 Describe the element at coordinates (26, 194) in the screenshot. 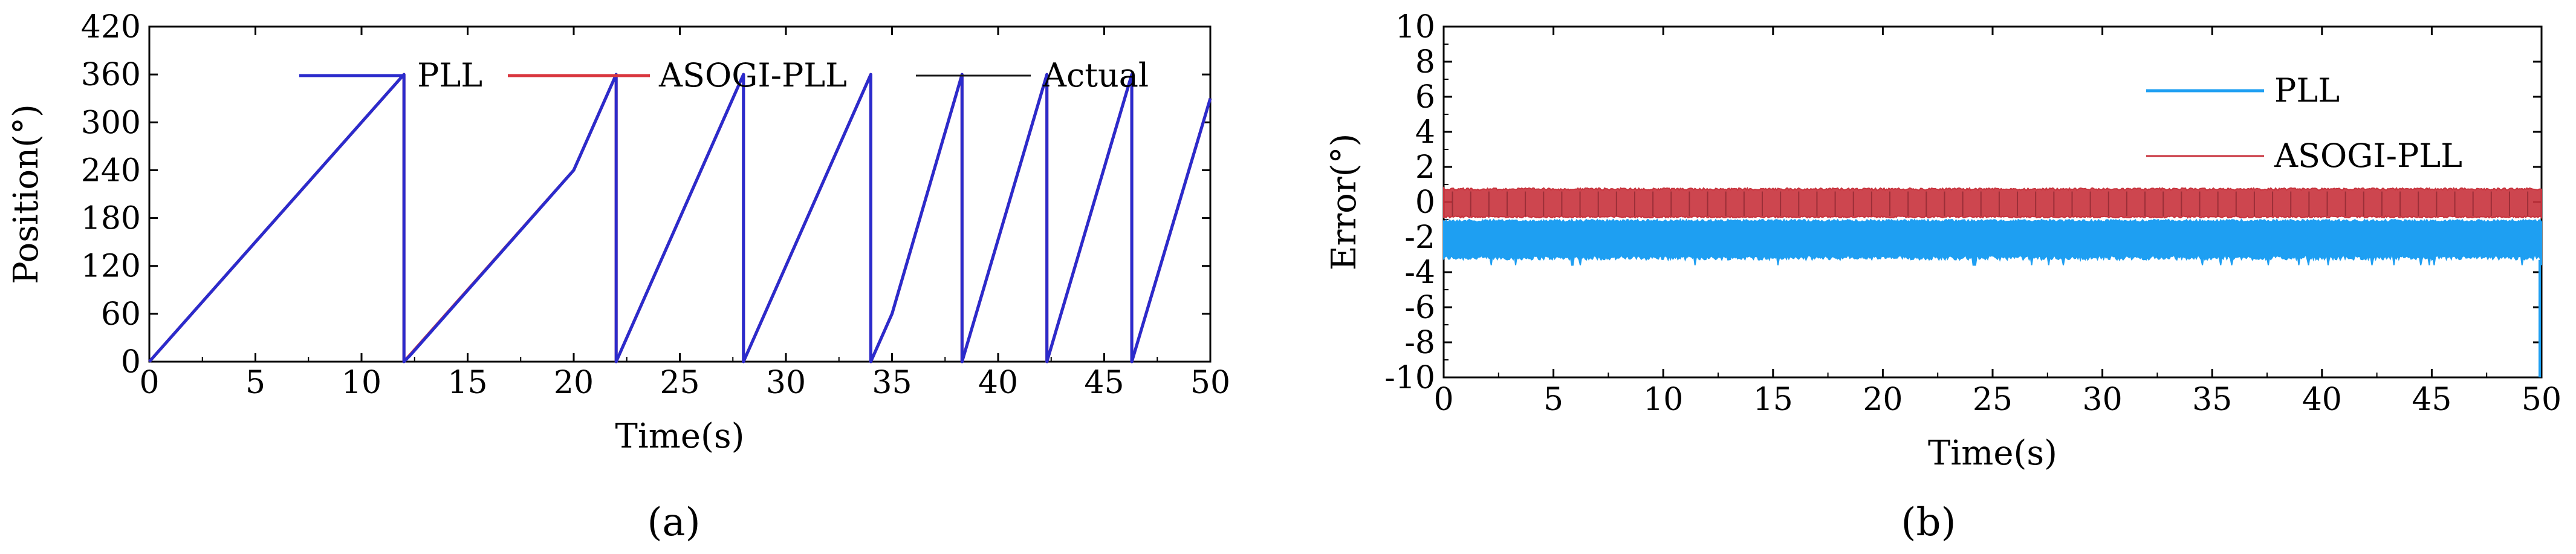

I see `y-axis-label: Position(°)` at that location.